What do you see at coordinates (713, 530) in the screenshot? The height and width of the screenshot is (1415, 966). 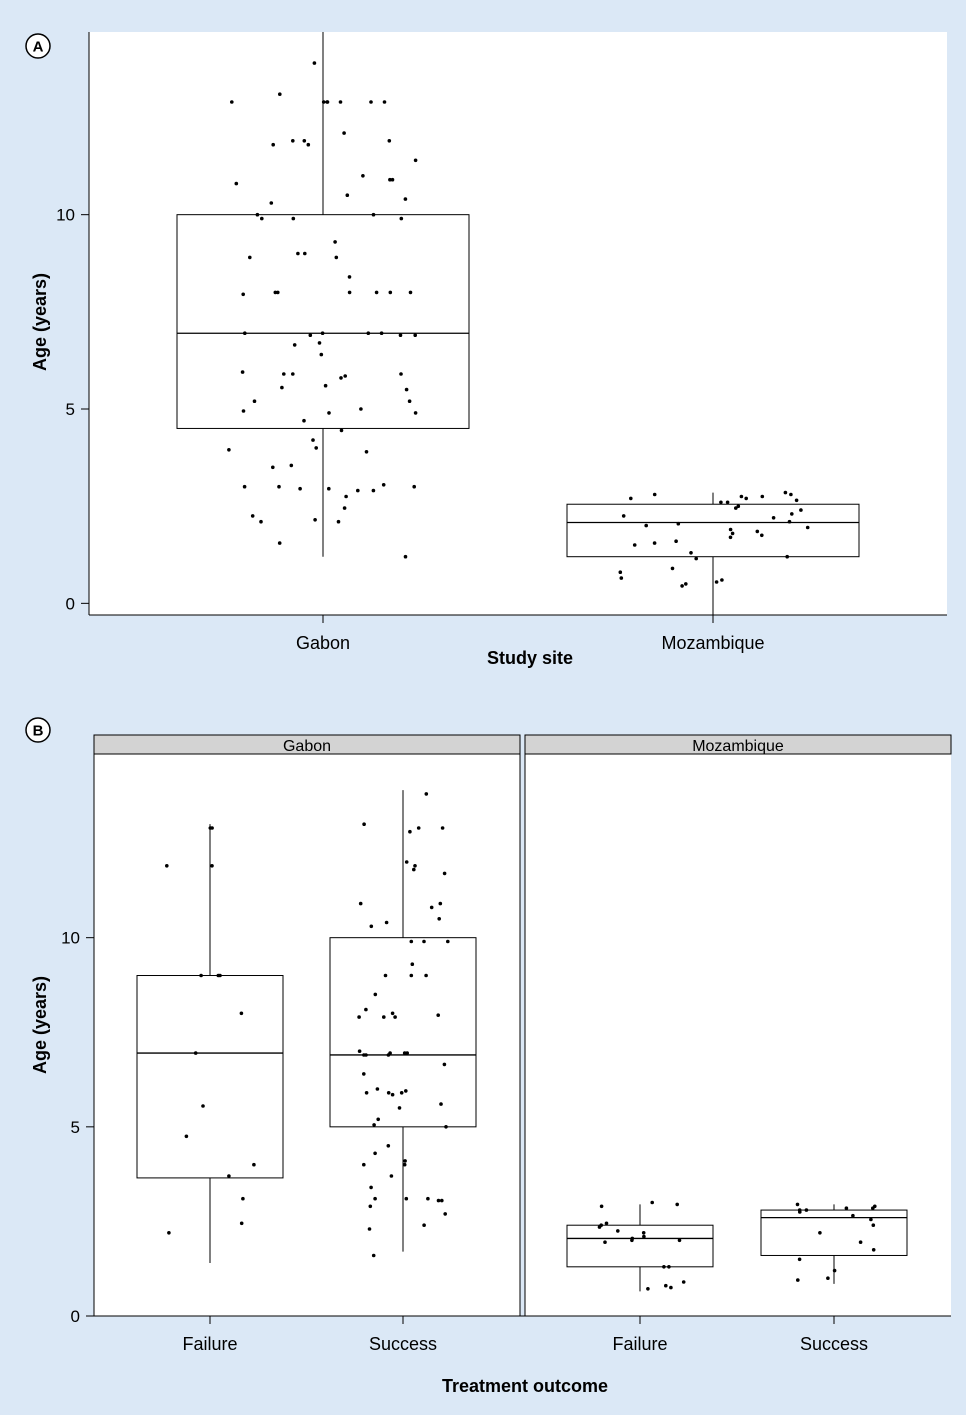 I see `panel-a-mozambique-box` at bounding box center [713, 530].